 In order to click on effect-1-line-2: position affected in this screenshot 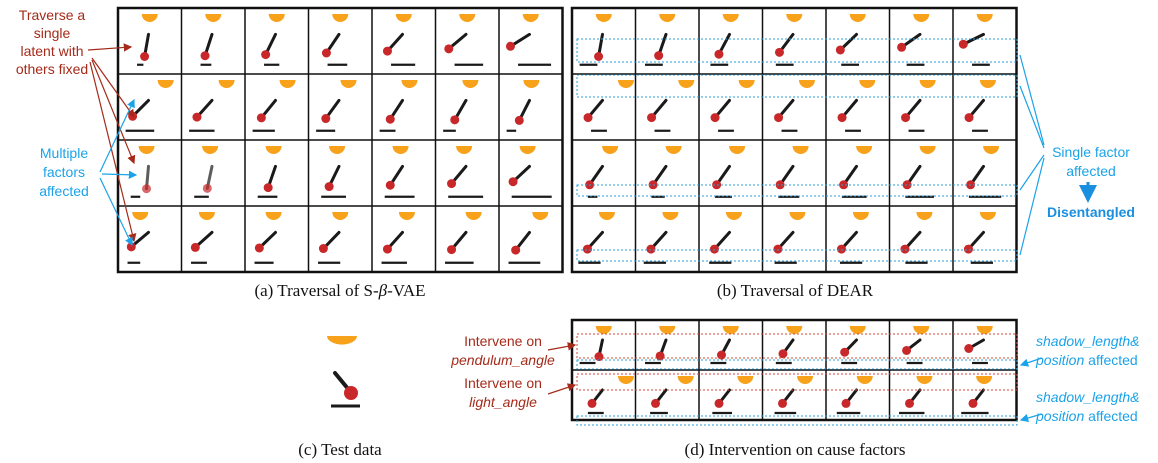, I will do `click(1086, 360)`.